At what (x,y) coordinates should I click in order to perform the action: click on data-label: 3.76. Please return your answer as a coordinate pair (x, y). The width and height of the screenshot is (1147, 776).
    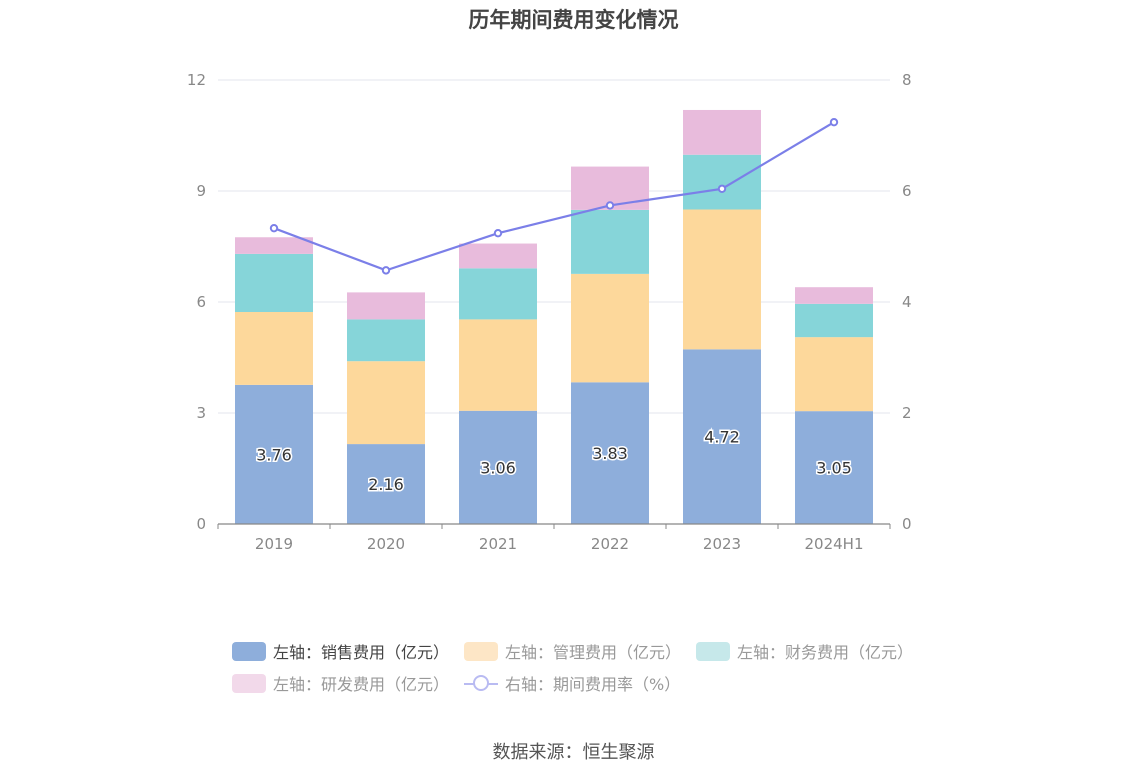
    Looking at the image, I should click on (274, 454).